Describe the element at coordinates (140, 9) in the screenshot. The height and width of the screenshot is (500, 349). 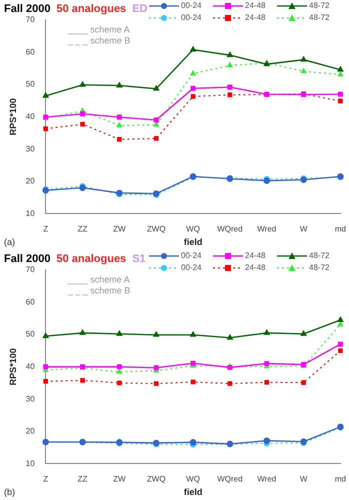
I see `text: ED` at that location.